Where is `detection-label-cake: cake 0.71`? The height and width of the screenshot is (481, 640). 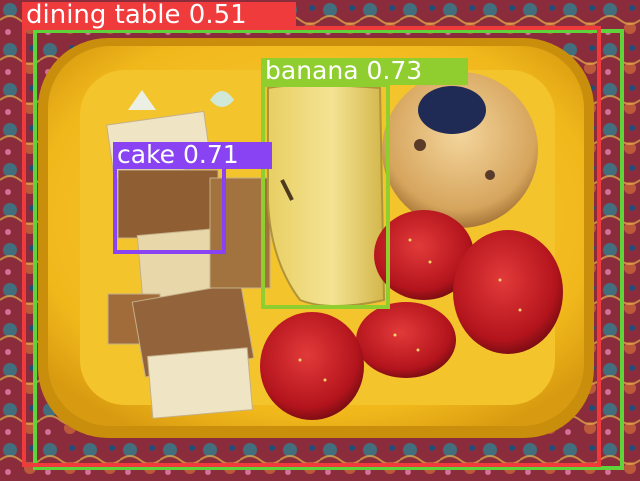
detection-label-cake: cake 0.71 is located at coordinates (192, 155).